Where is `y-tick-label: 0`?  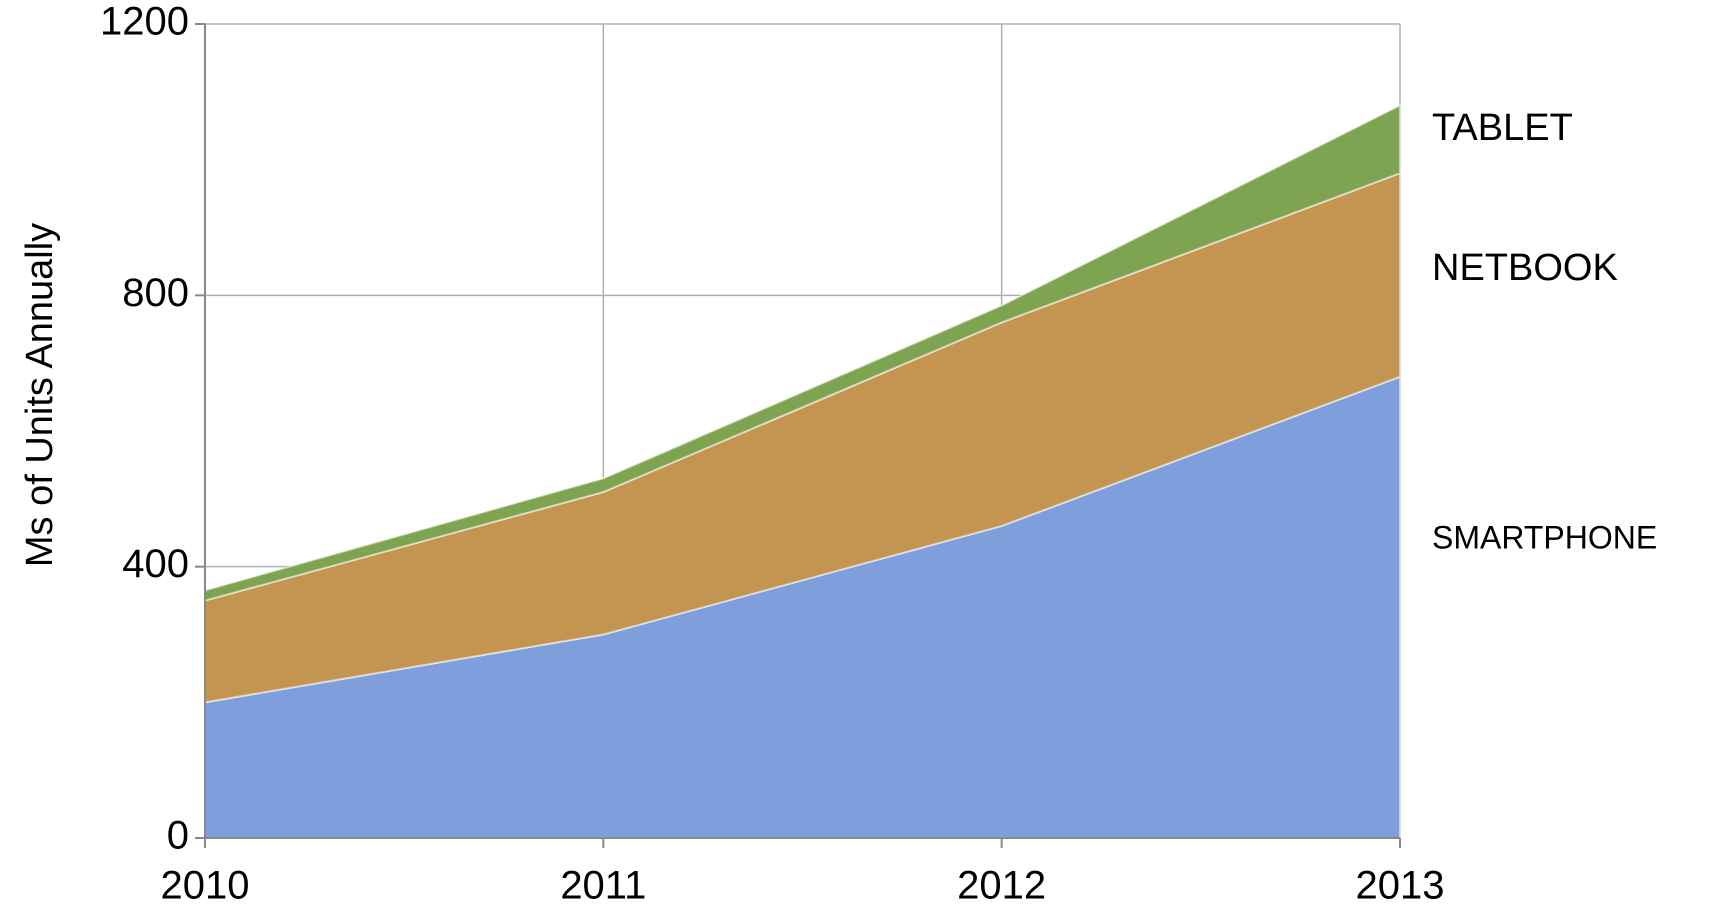
y-tick-label: 0 is located at coordinates (178, 836).